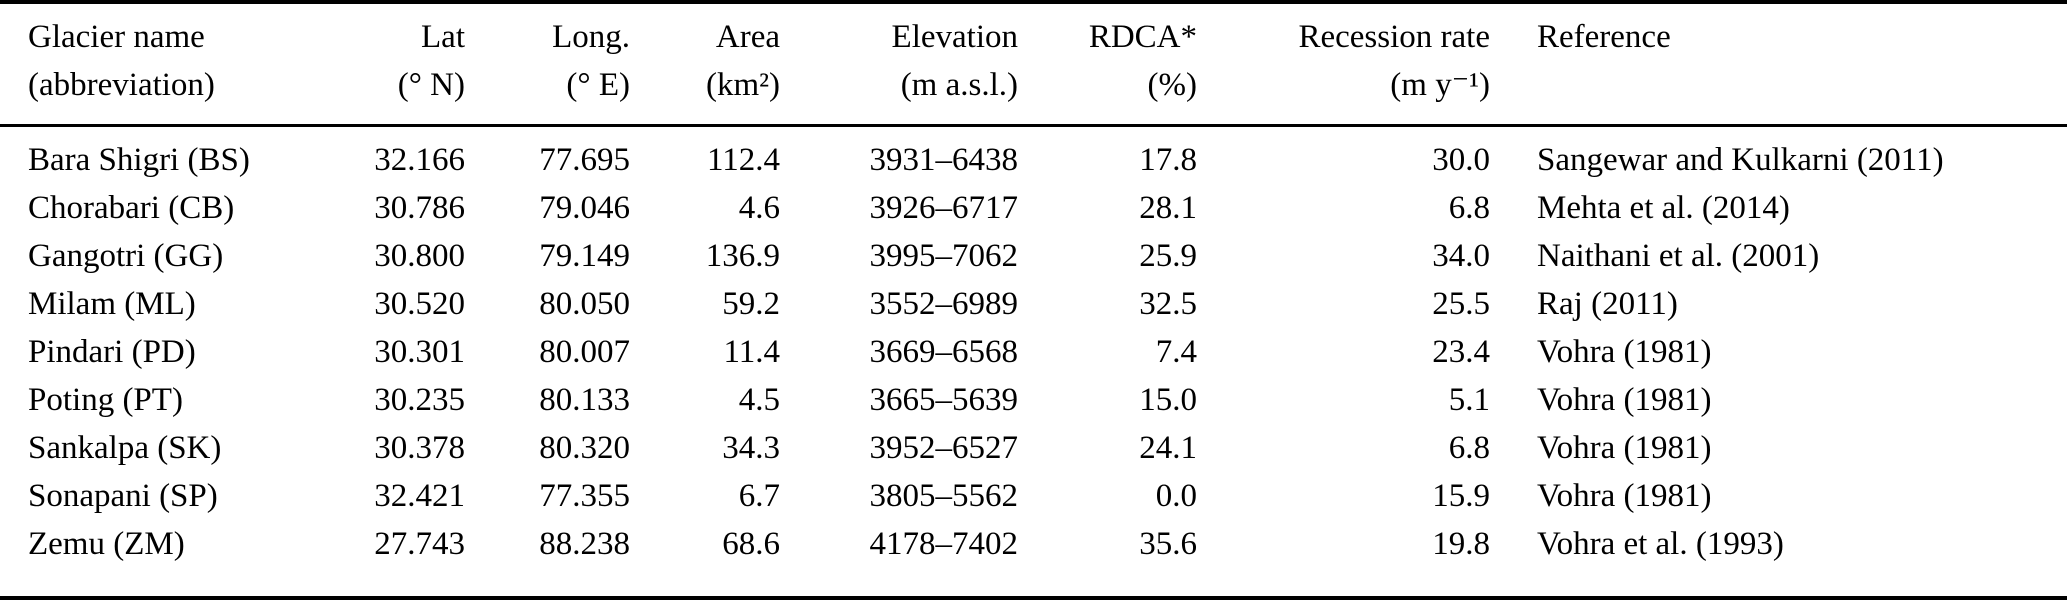  Describe the element at coordinates (584, 352) in the screenshot. I see `cell-long: 80.007` at that location.